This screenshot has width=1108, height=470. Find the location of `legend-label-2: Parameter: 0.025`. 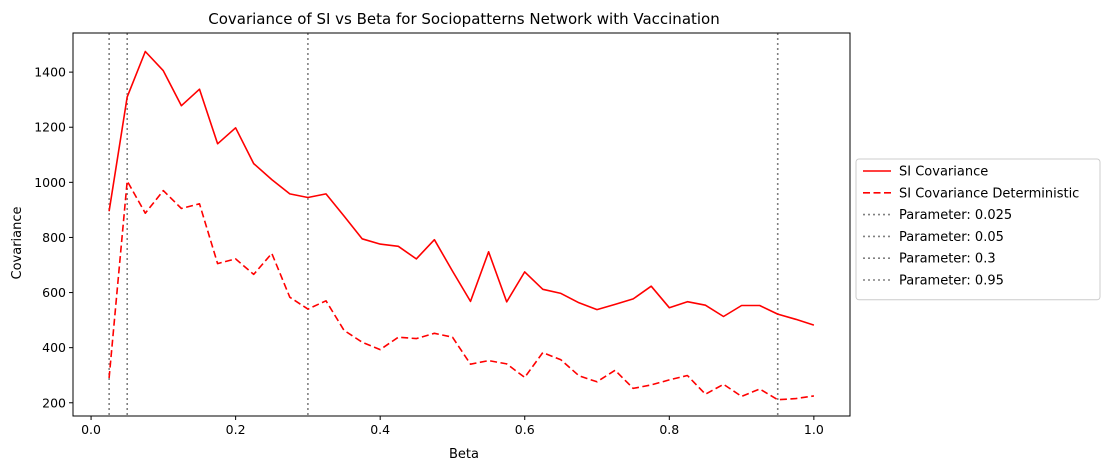

legend-label-2: Parameter: 0.025 is located at coordinates (955, 215).